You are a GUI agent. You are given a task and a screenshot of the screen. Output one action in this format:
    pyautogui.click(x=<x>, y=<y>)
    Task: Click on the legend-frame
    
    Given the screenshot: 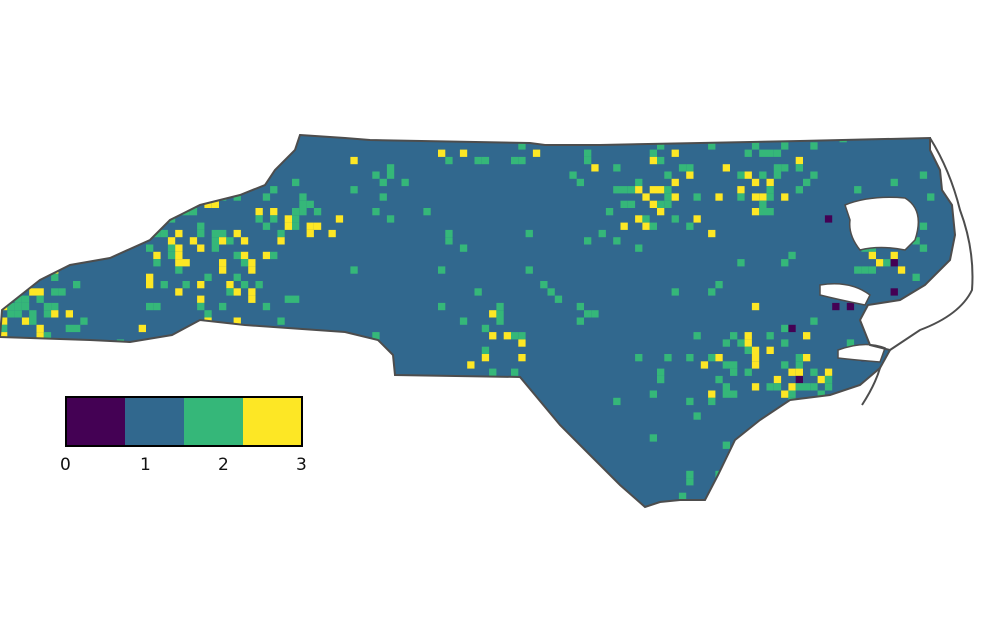 What is the action you would take?
    pyautogui.click(x=184, y=421)
    